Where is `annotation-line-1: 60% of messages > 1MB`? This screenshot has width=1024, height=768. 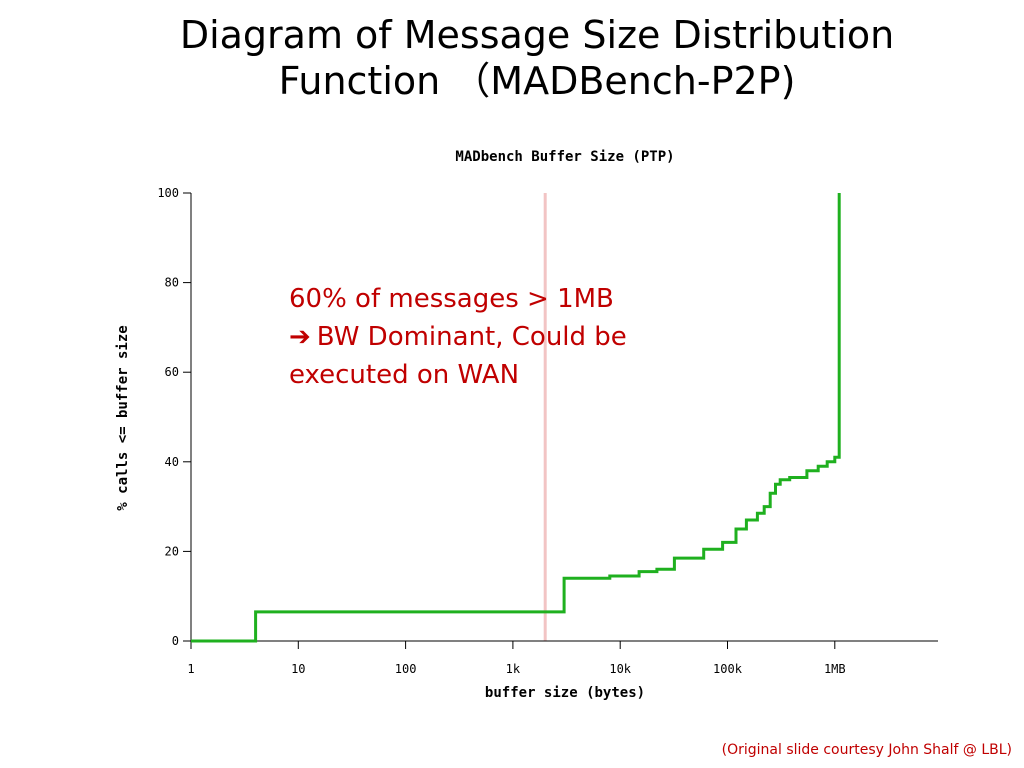 annotation-line-1: 60% of messages > 1MB is located at coordinates (451, 299).